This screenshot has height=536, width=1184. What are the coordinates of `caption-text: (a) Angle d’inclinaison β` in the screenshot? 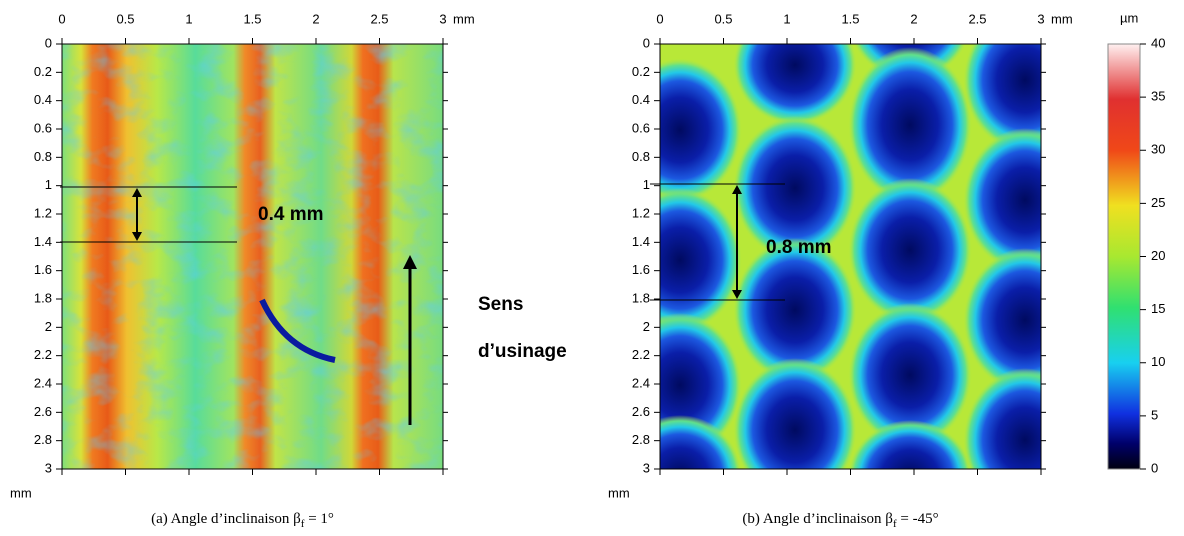 It's located at (226, 519).